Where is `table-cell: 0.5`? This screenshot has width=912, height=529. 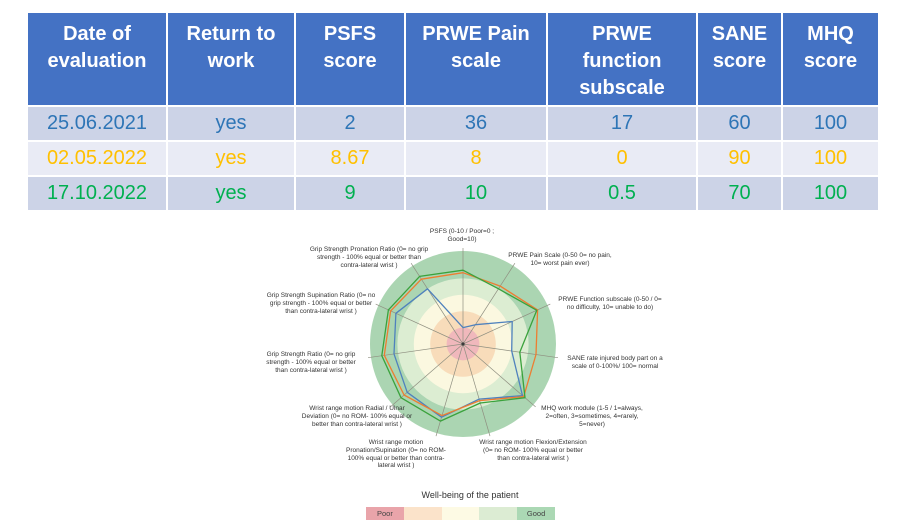
table-cell: 0.5 is located at coordinates (622, 193).